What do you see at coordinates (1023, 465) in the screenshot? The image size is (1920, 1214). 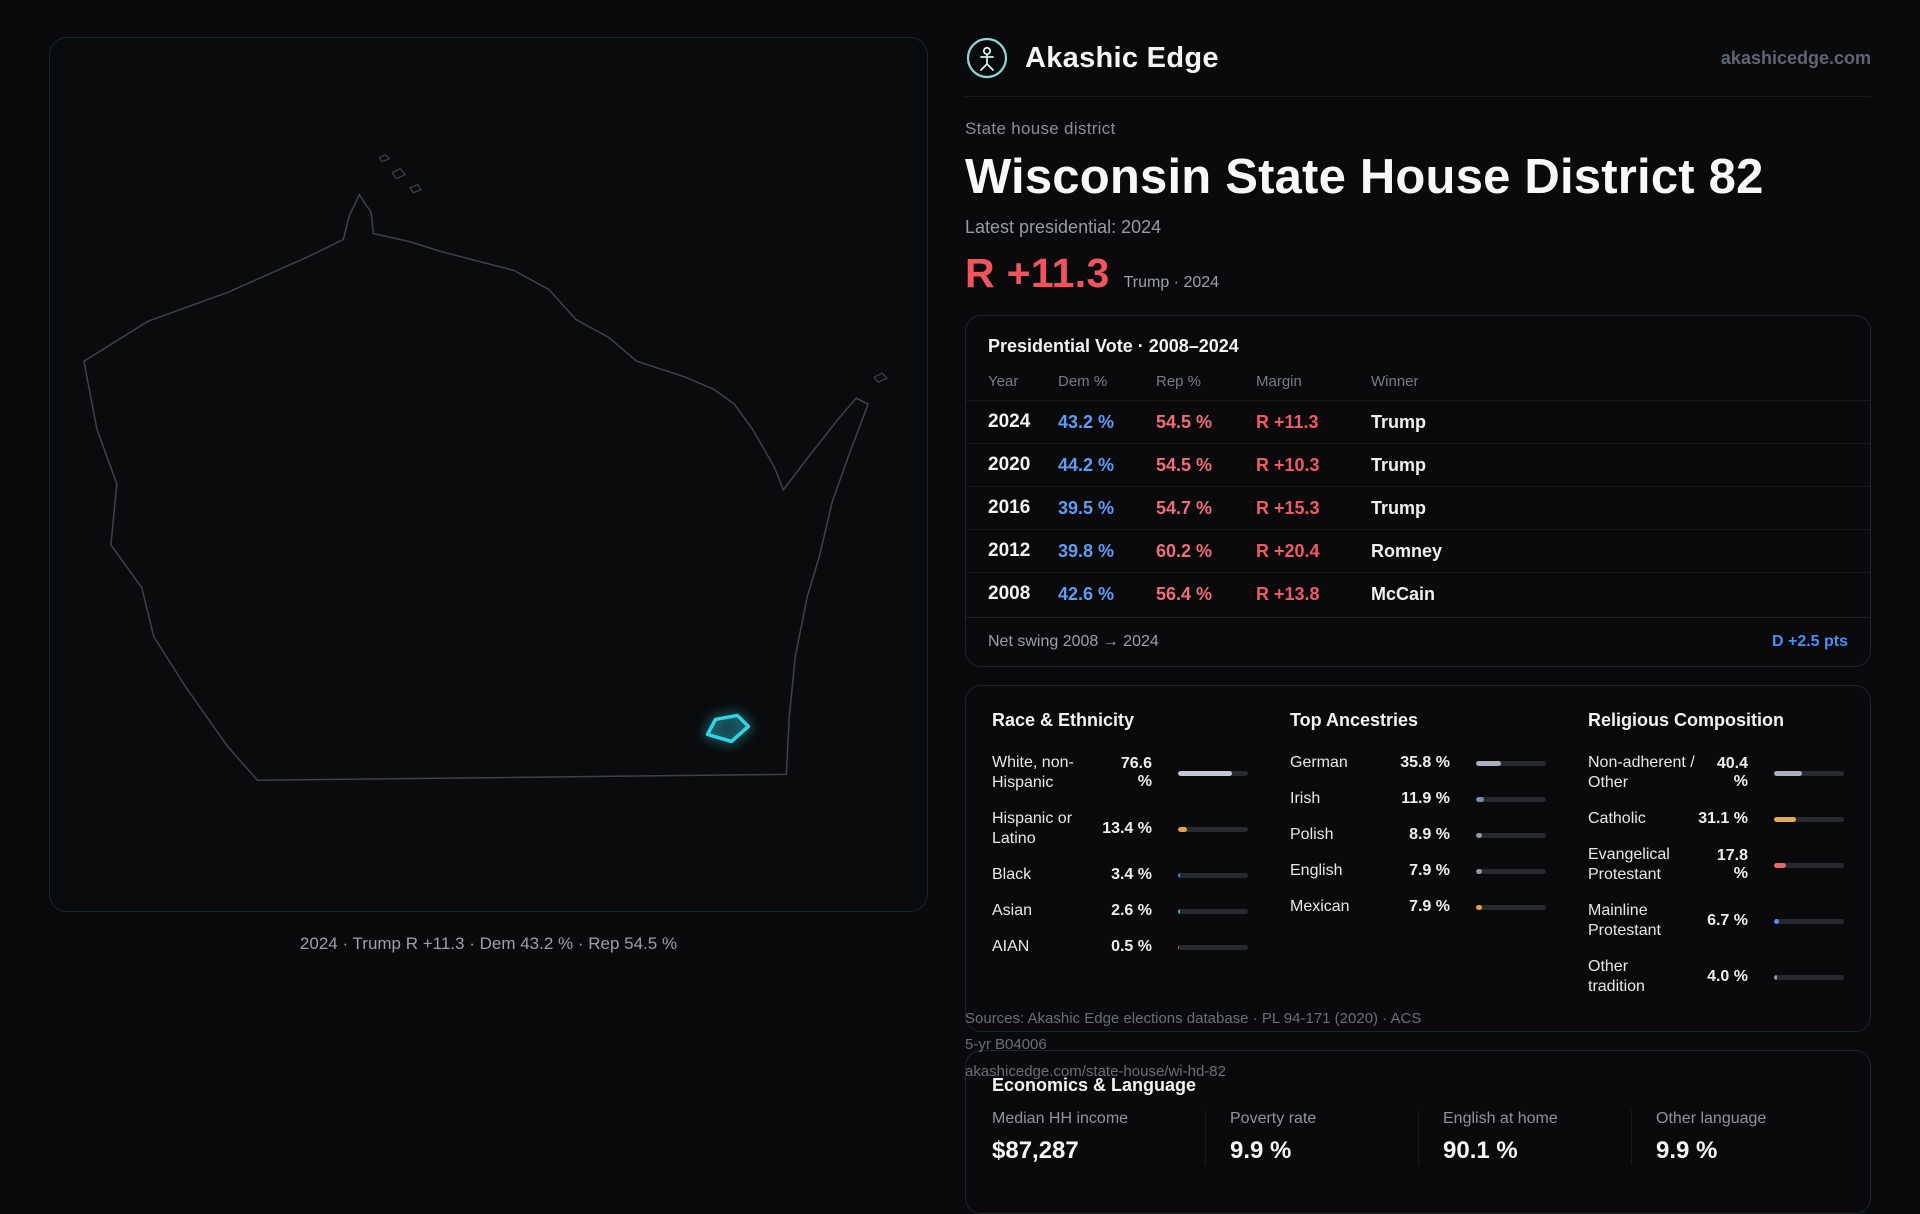 I see `year-cell: 2020` at bounding box center [1023, 465].